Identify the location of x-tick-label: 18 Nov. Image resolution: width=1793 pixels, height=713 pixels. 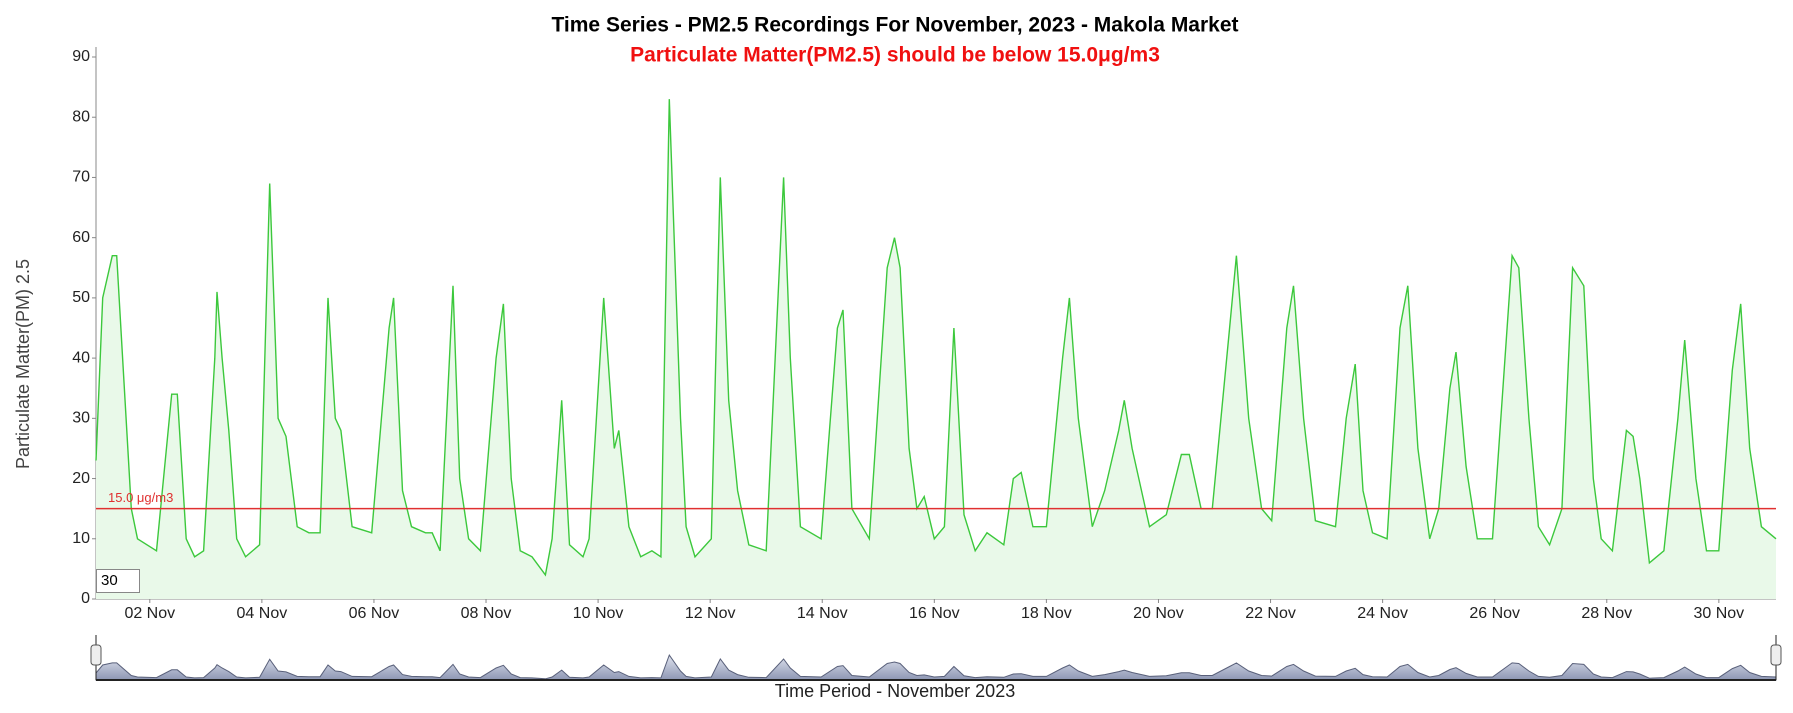
(1046, 613).